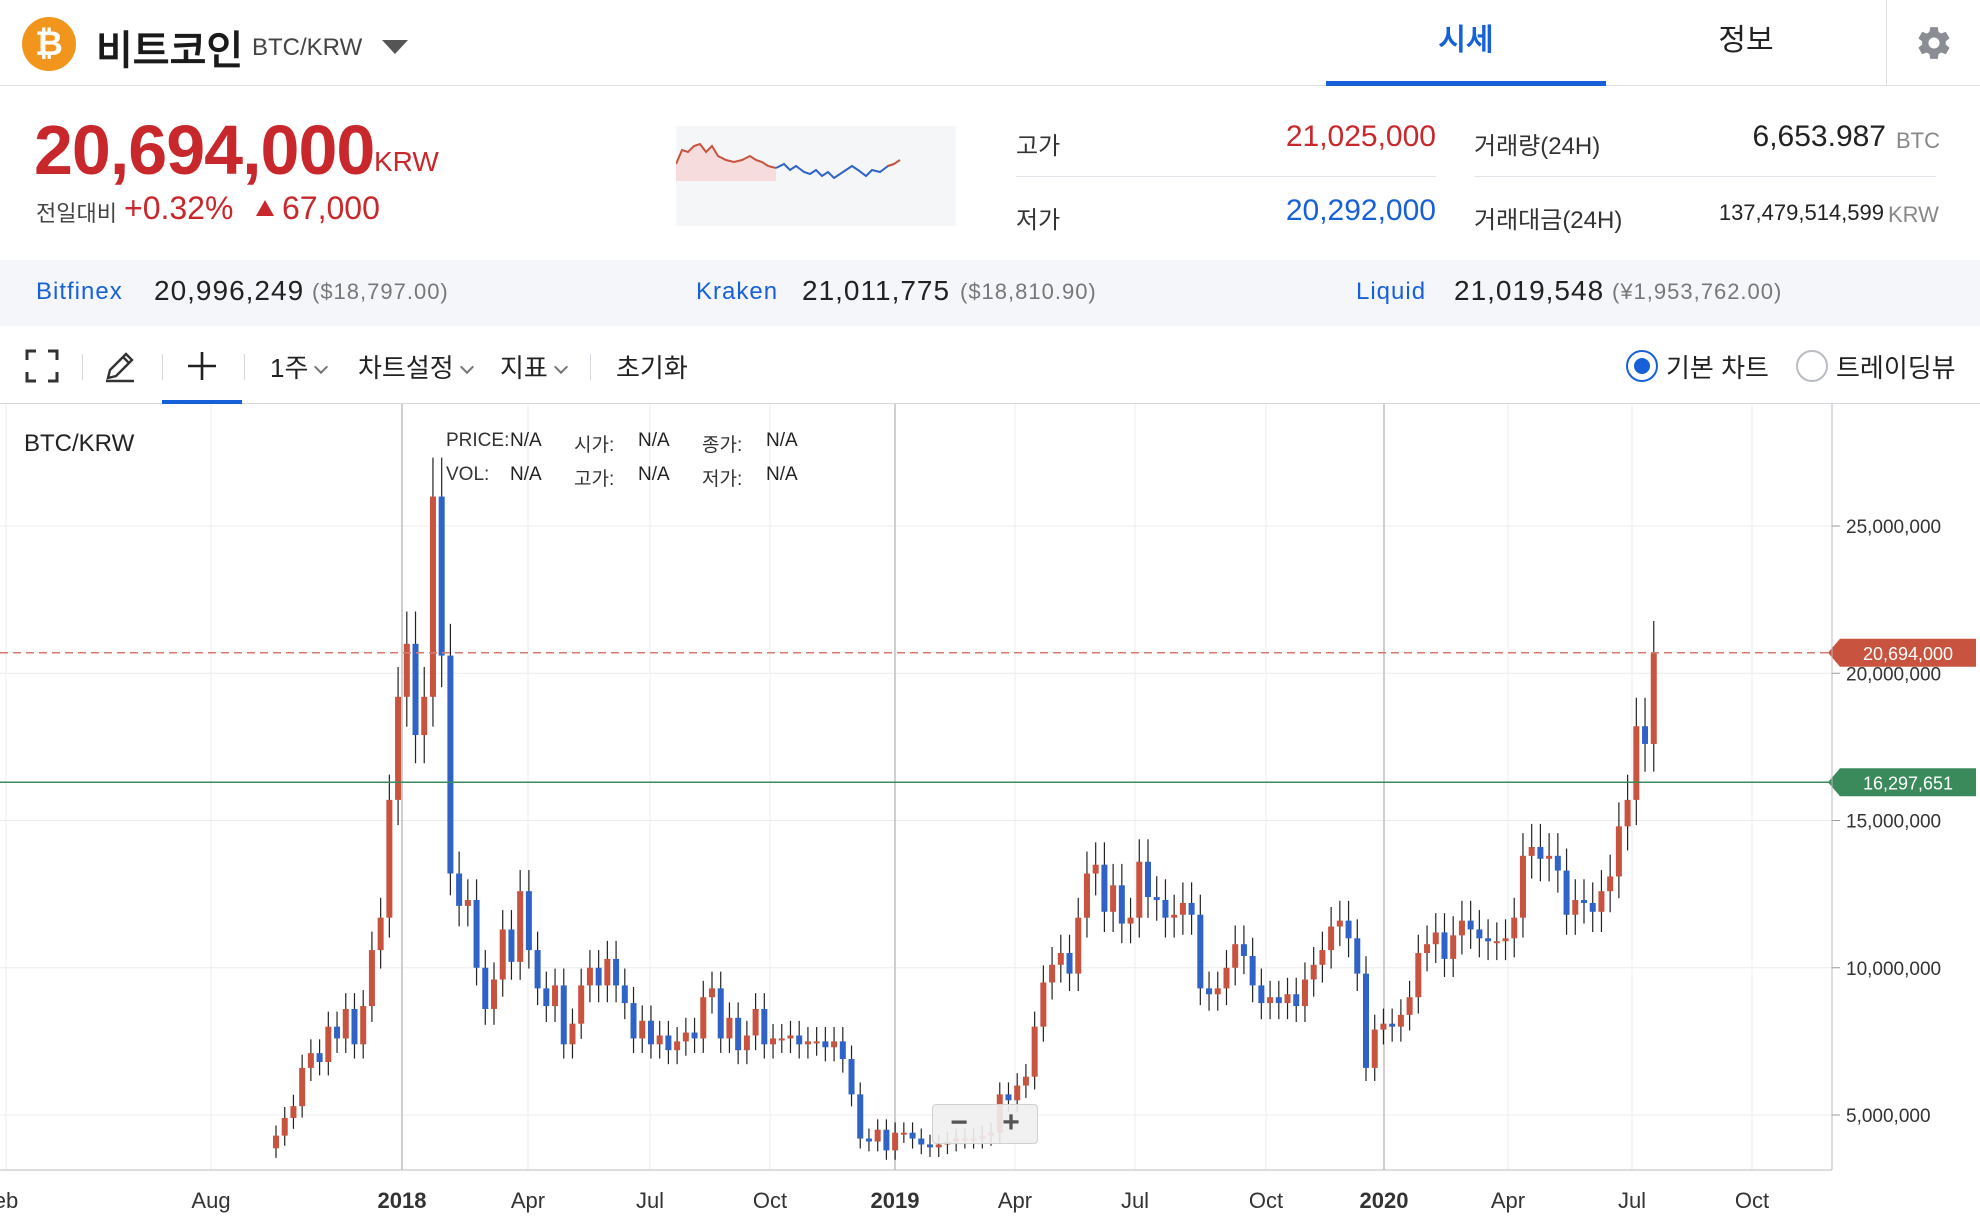 This screenshot has width=1980, height=1232. What do you see at coordinates (594, 445) in the screenshot?
I see `info-open-label: 시가:` at bounding box center [594, 445].